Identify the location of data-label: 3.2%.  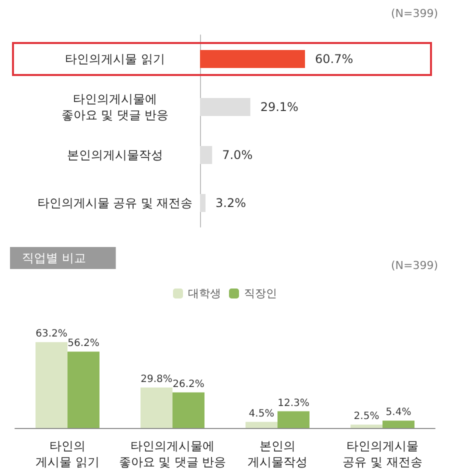
(231, 203).